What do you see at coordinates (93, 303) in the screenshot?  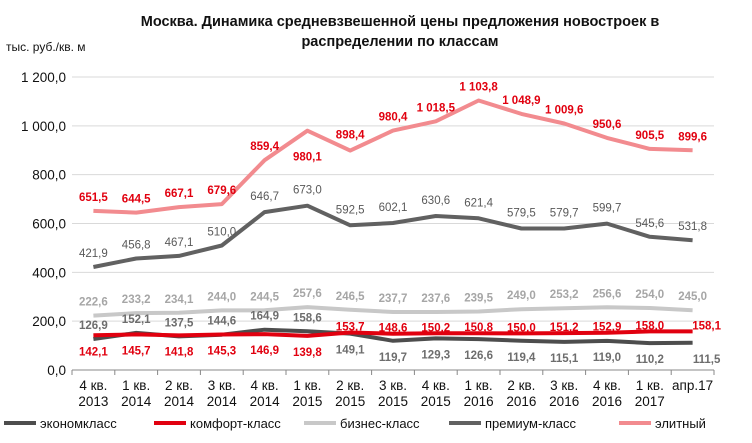 I see `data-label: 222,6` at bounding box center [93, 303].